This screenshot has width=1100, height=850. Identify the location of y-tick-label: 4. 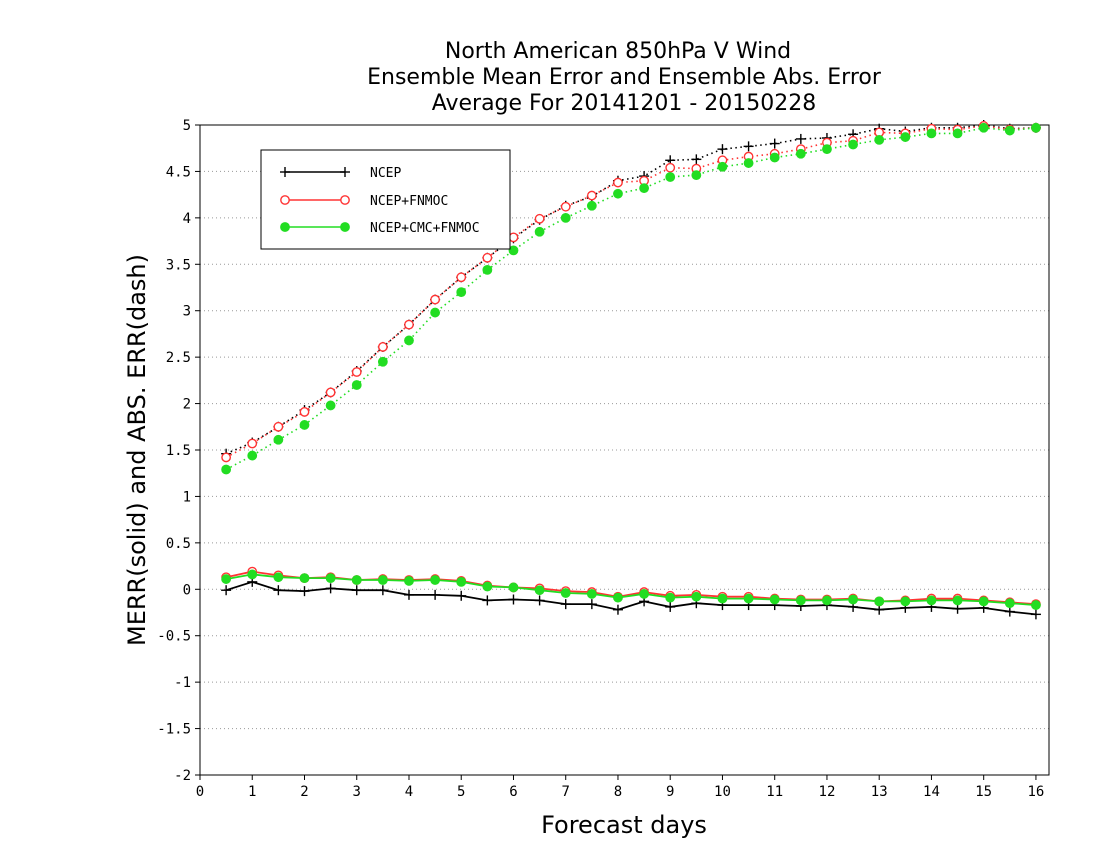
(187, 219).